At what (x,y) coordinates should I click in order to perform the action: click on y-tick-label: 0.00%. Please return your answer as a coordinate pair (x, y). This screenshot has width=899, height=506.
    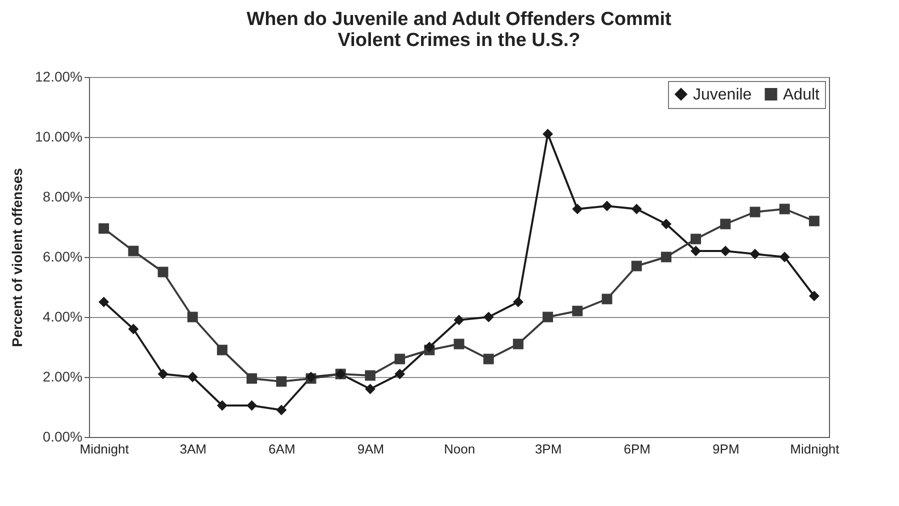
    Looking at the image, I should click on (62, 436).